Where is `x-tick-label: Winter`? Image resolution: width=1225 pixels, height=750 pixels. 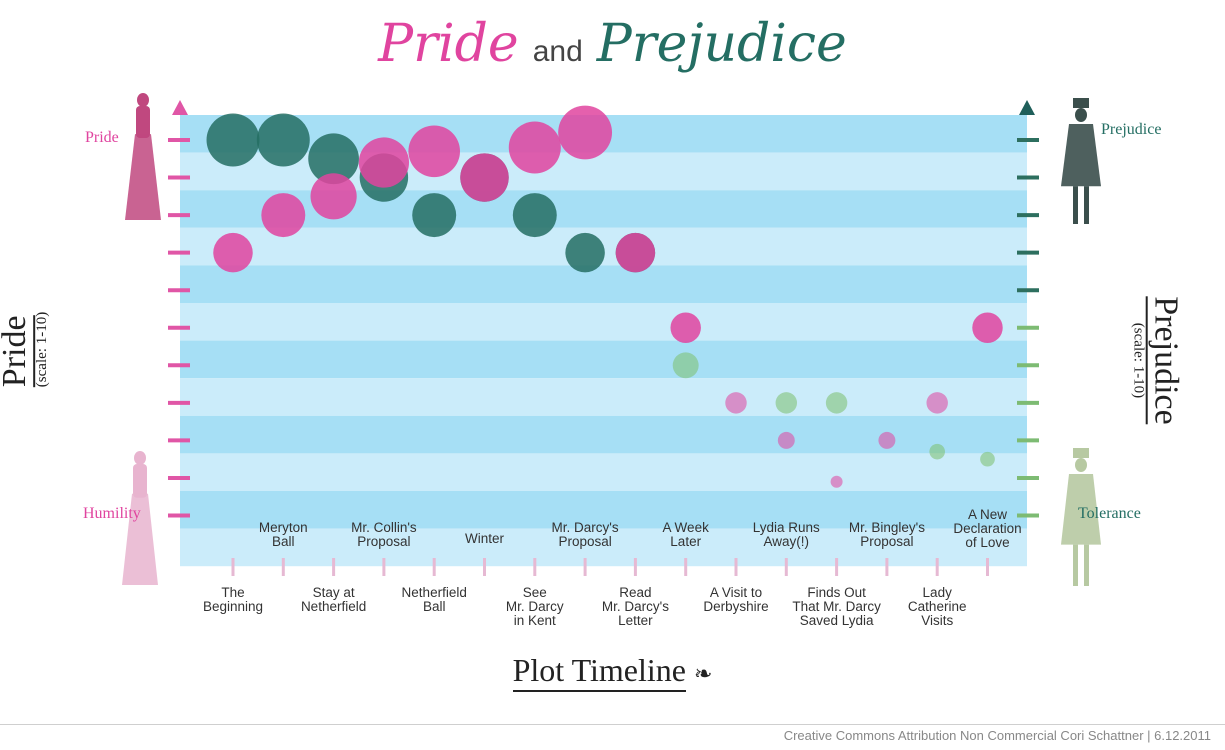
x-tick-label: Winter is located at coordinates (485, 538).